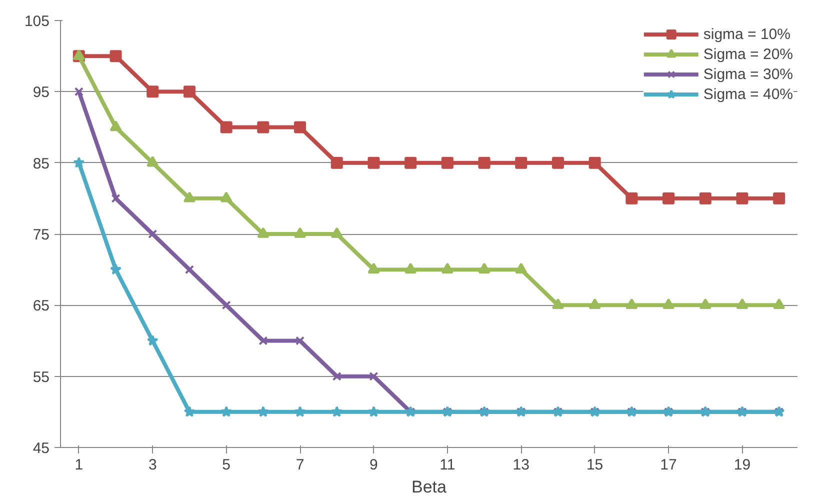 The image size is (827, 499). Describe the element at coordinates (300, 465) in the screenshot. I see `x-tick-label: 7` at that location.